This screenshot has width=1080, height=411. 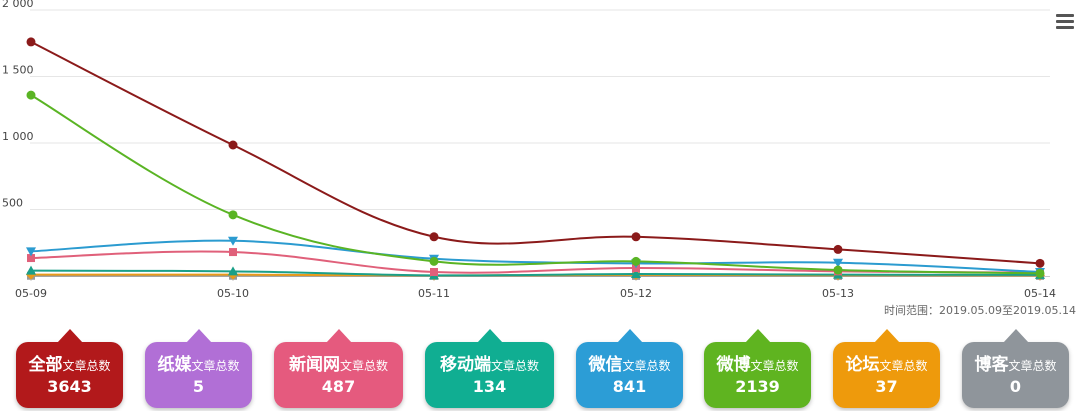 What do you see at coordinates (18, 136) in the screenshot?
I see `y-tick-label: 1 000` at bounding box center [18, 136].